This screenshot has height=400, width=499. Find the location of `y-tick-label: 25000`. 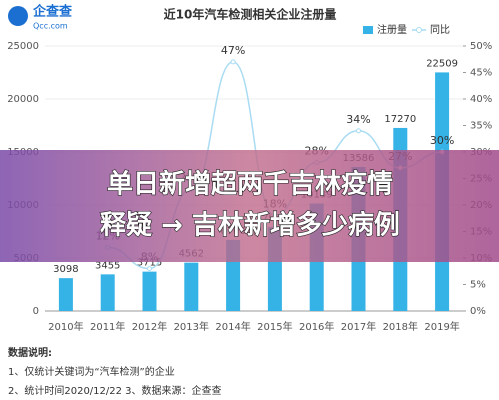

y-tick-label: 25000 is located at coordinates (23, 46).